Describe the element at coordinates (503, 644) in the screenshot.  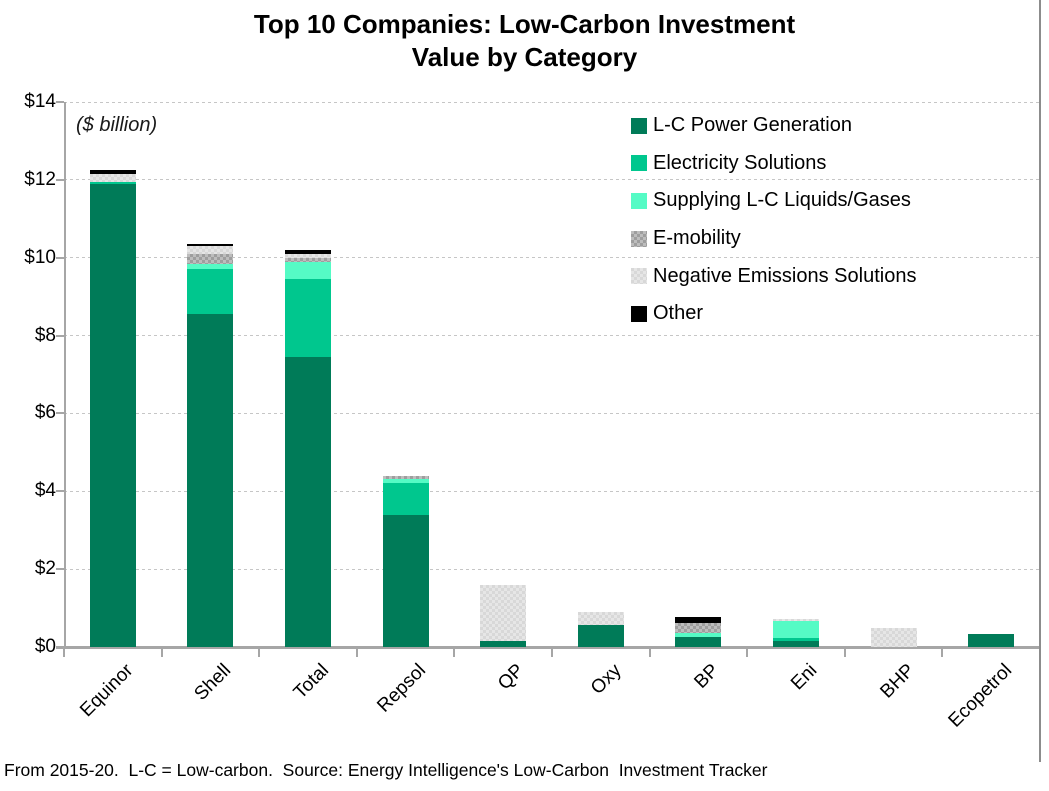
I see `bar-segment-qp-l-c-power-generation` at that location.